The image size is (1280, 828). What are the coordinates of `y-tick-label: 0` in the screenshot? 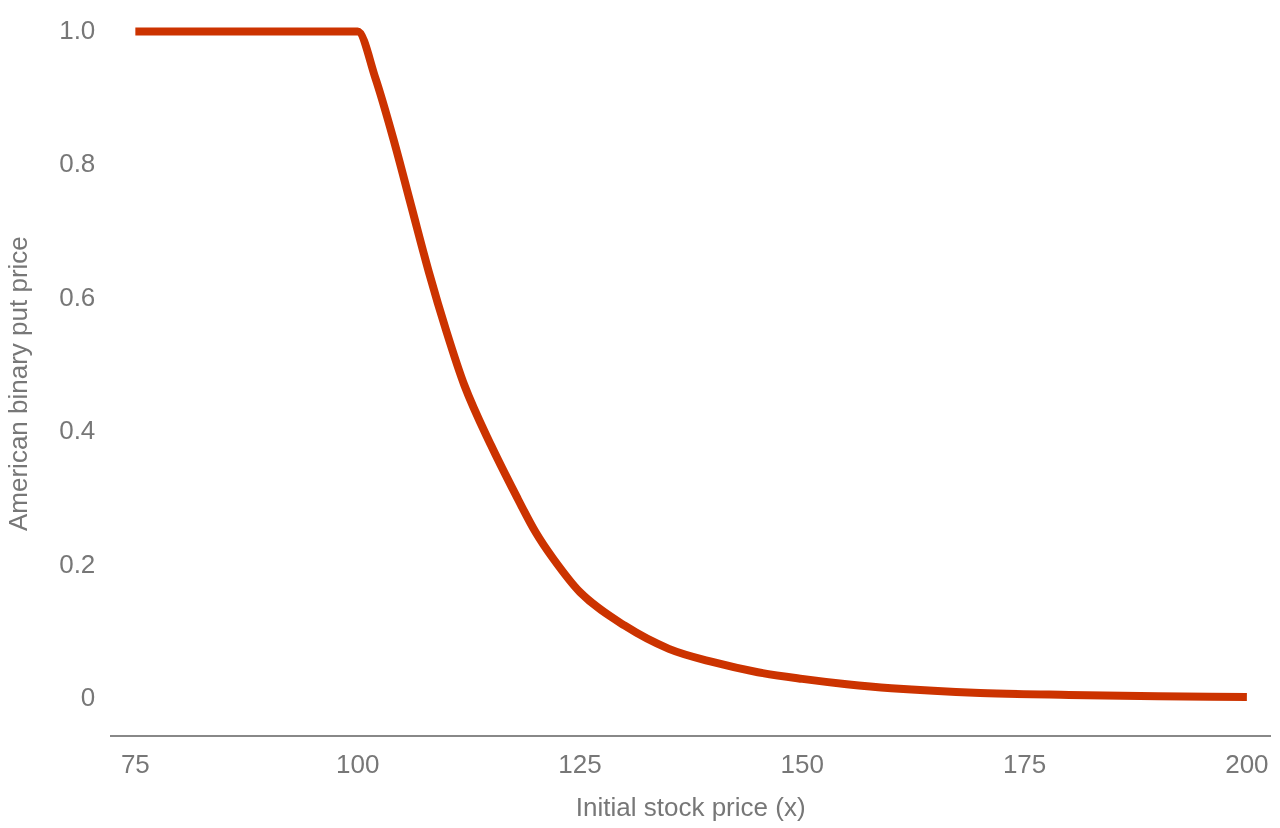 It's located at (88, 697).